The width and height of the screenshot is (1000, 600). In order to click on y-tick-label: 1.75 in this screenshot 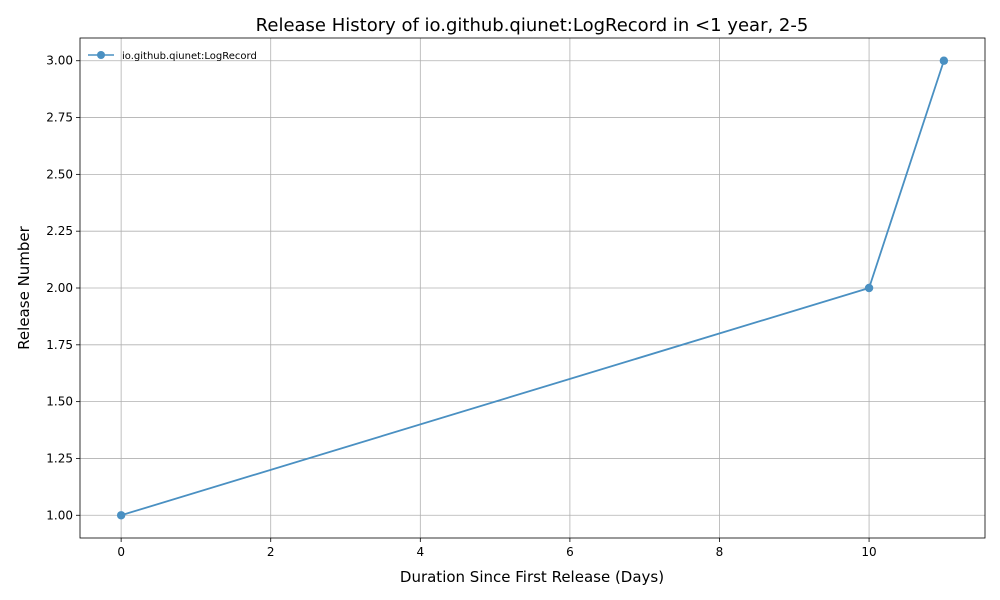, I will do `click(59, 345)`.